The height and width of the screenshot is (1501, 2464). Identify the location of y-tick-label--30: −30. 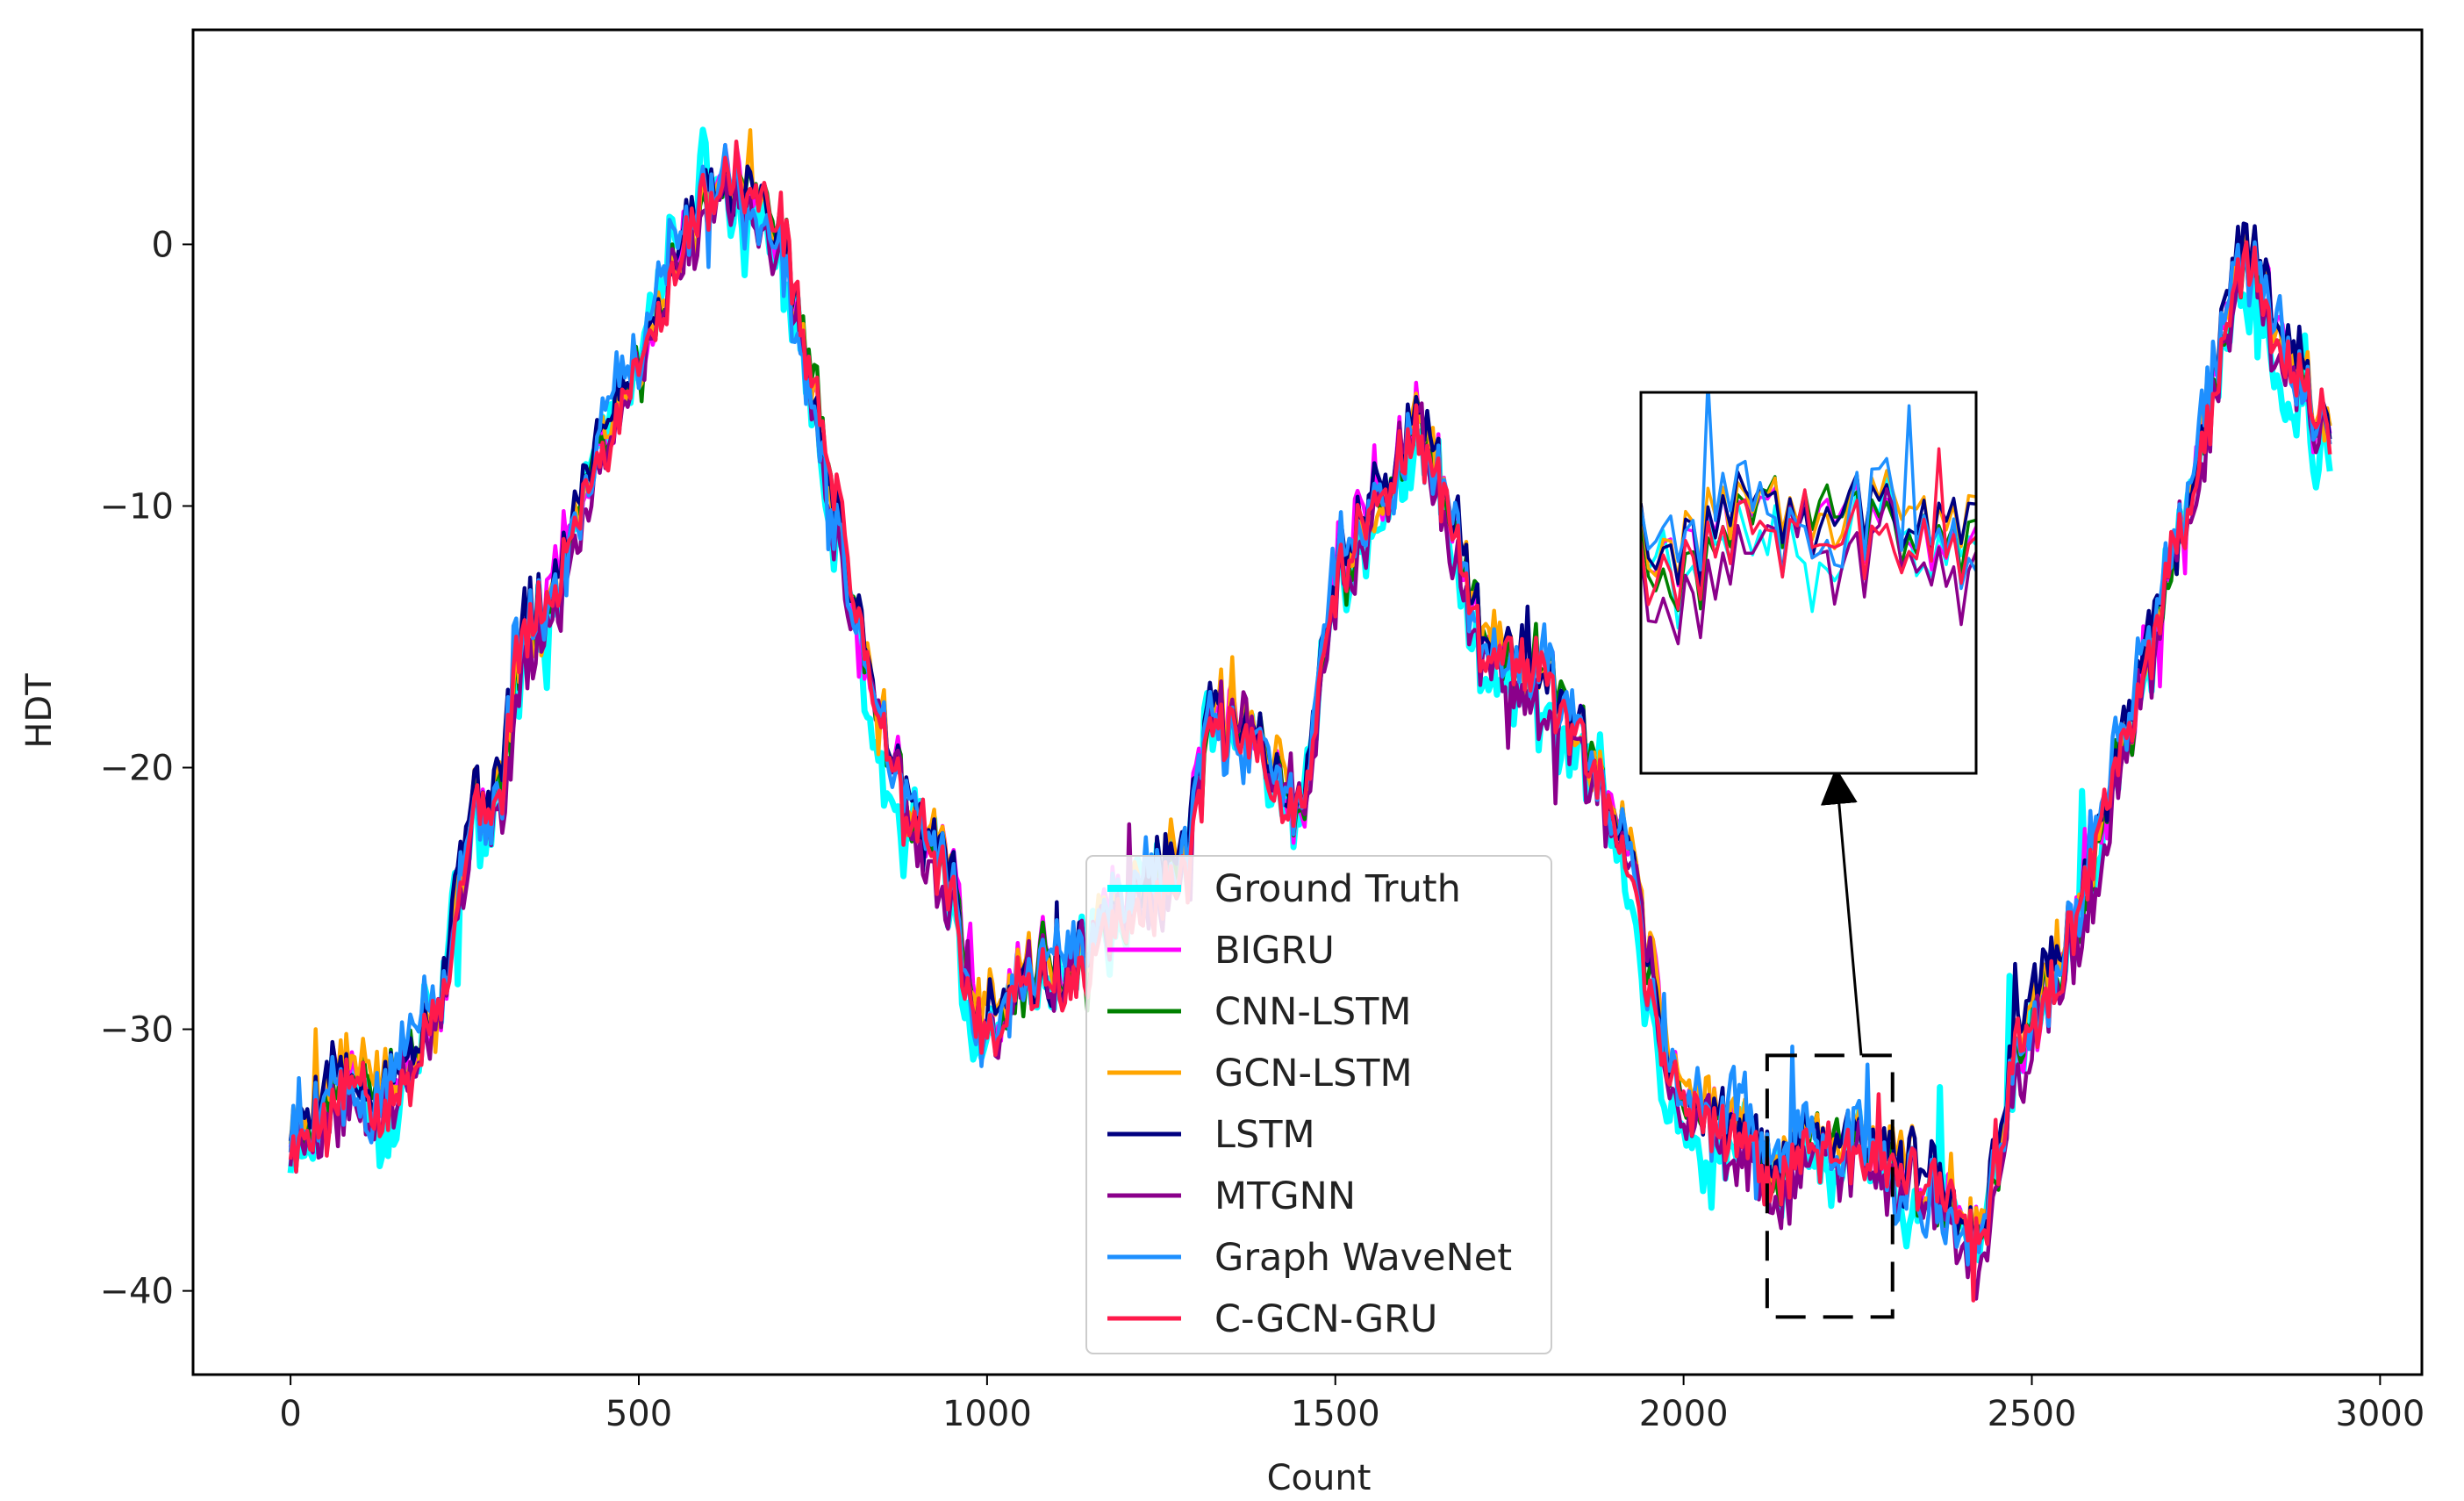
(137, 1030).